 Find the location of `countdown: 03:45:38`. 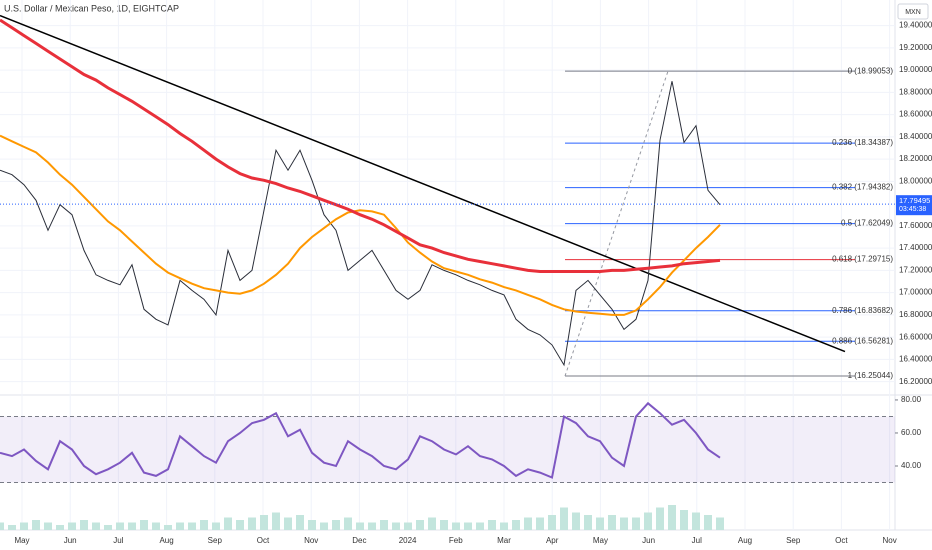

countdown: 03:45:38 is located at coordinates (912, 209).